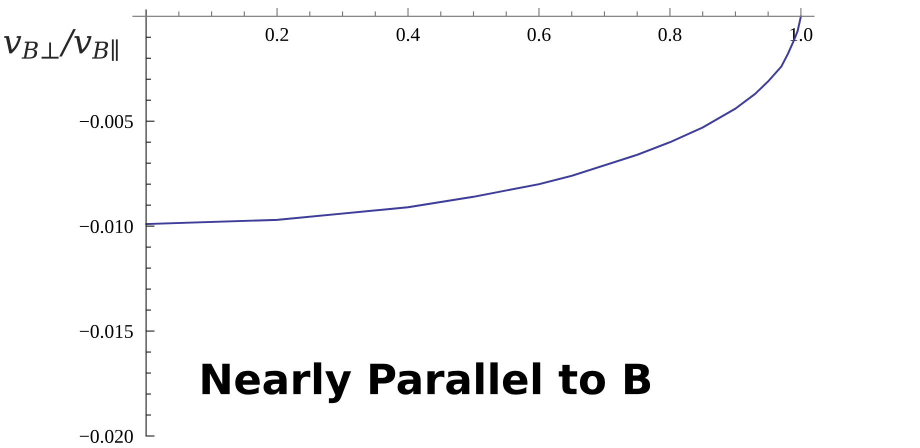 The height and width of the screenshot is (448, 920). I want to click on x-tick-label: 0.2, so click(277, 35).